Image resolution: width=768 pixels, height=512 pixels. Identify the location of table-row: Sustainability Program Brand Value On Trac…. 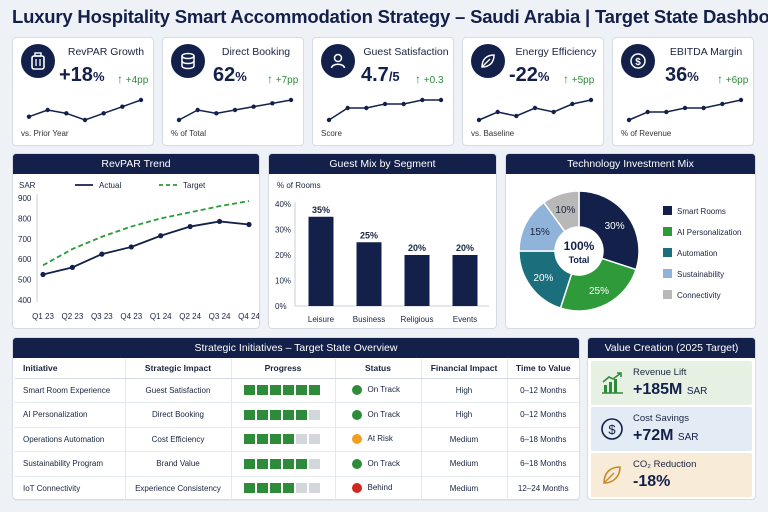
(297, 464).